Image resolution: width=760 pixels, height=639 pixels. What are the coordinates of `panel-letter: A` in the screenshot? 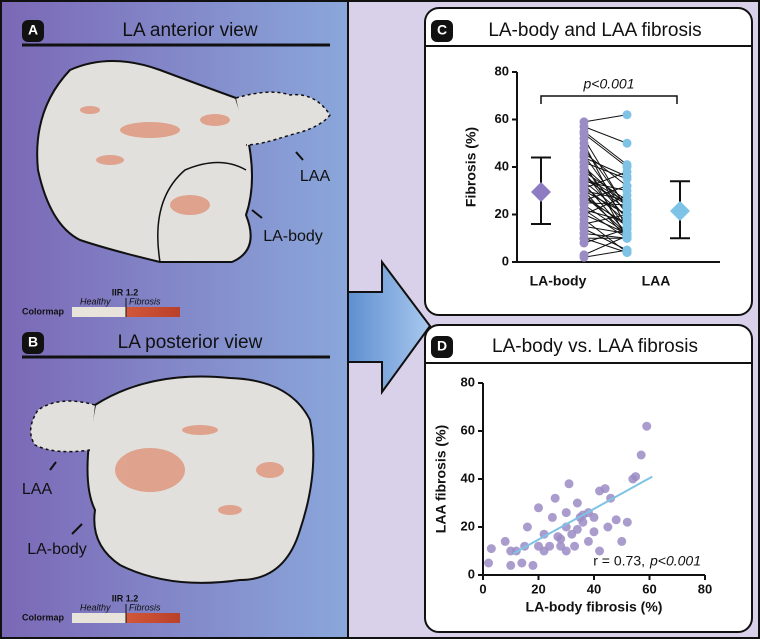 It's located at (33, 30).